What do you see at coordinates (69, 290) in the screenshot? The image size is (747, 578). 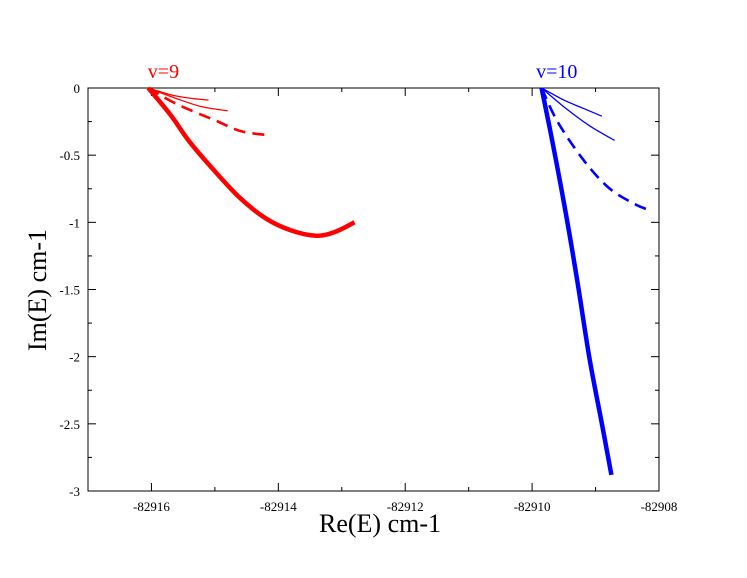 I see `y-tick-label: -1.5` at bounding box center [69, 290].